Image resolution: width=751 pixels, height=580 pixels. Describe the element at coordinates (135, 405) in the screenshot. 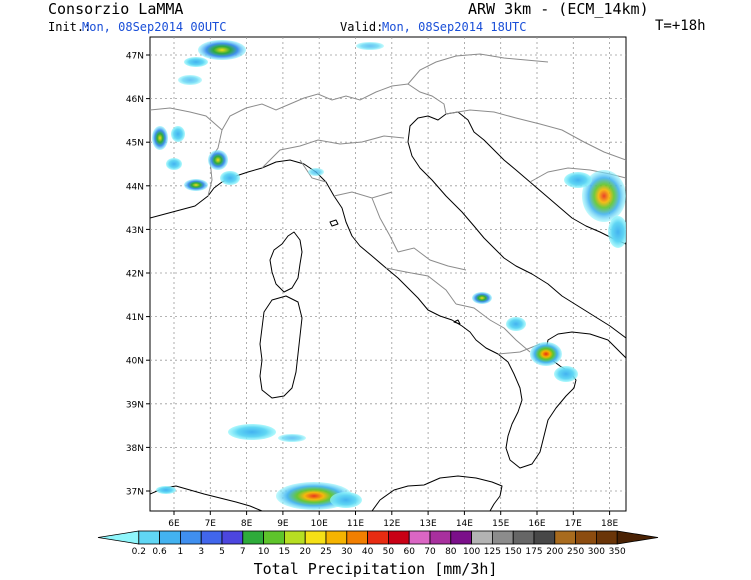

I see `lat-label: 39N` at that location.